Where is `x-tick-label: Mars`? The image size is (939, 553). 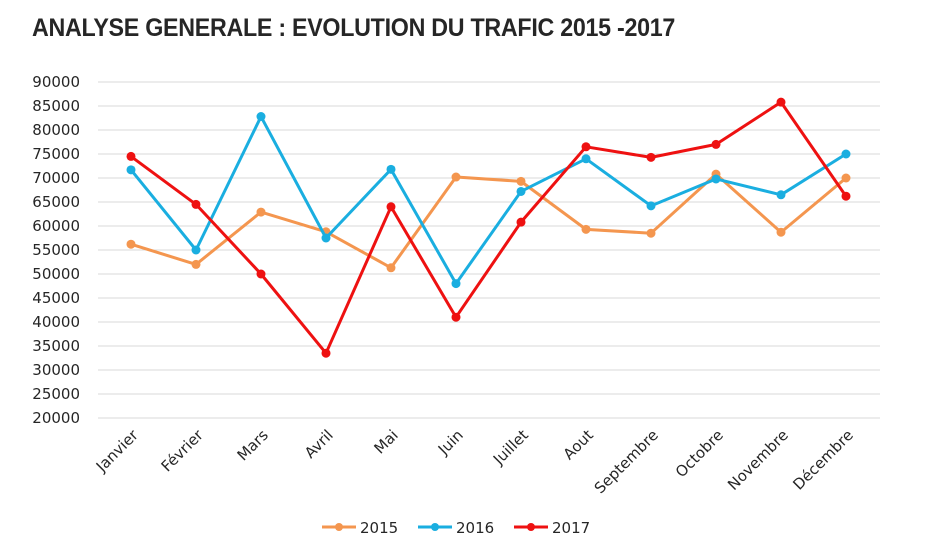
x-tick-label: Mars is located at coordinates (253, 445).